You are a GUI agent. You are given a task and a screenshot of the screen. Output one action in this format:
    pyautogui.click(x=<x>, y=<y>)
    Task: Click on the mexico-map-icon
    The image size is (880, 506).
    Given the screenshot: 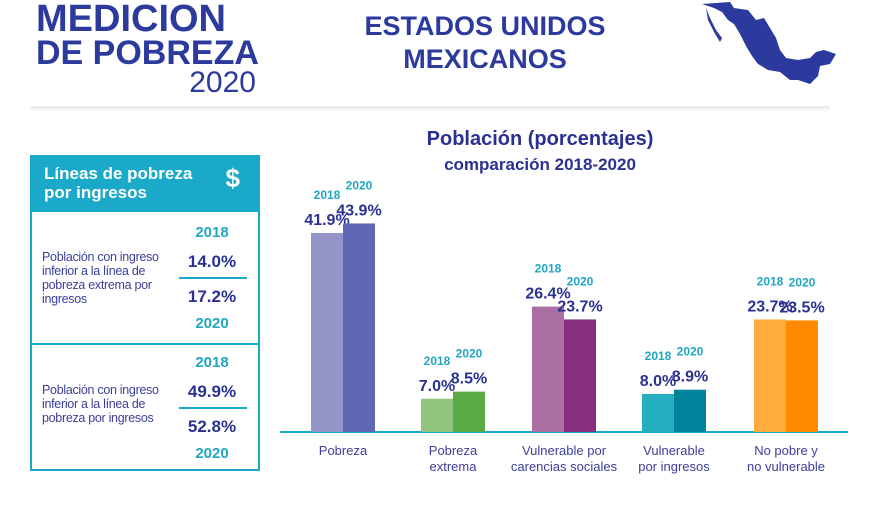 What is the action you would take?
    pyautogui.click(x=769, y=43)
    